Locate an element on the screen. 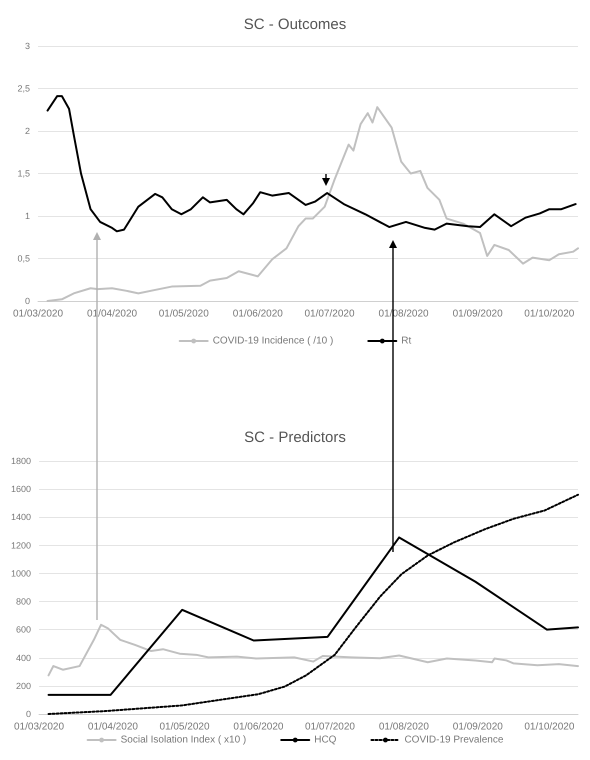  y-tick-label: 800 is located at coordinates (24, 601).